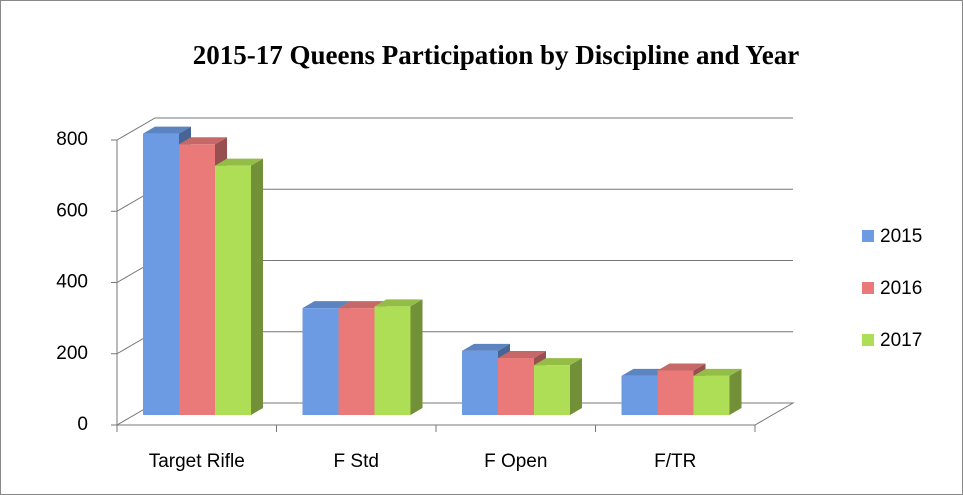 The width and height of the screenshot is (963, 495). What do you see at coordinates (901, 340) in the screenshot?
I see `legend-label: 2017` at bounding box center [901, 340].